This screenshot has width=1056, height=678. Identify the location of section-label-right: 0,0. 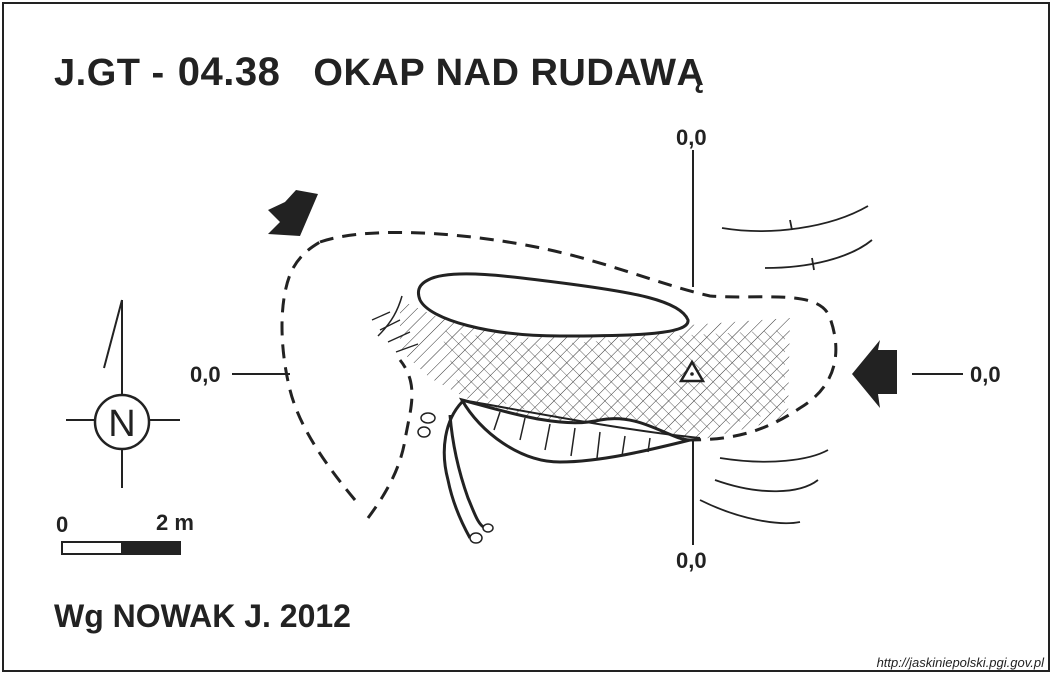
(985, 374).